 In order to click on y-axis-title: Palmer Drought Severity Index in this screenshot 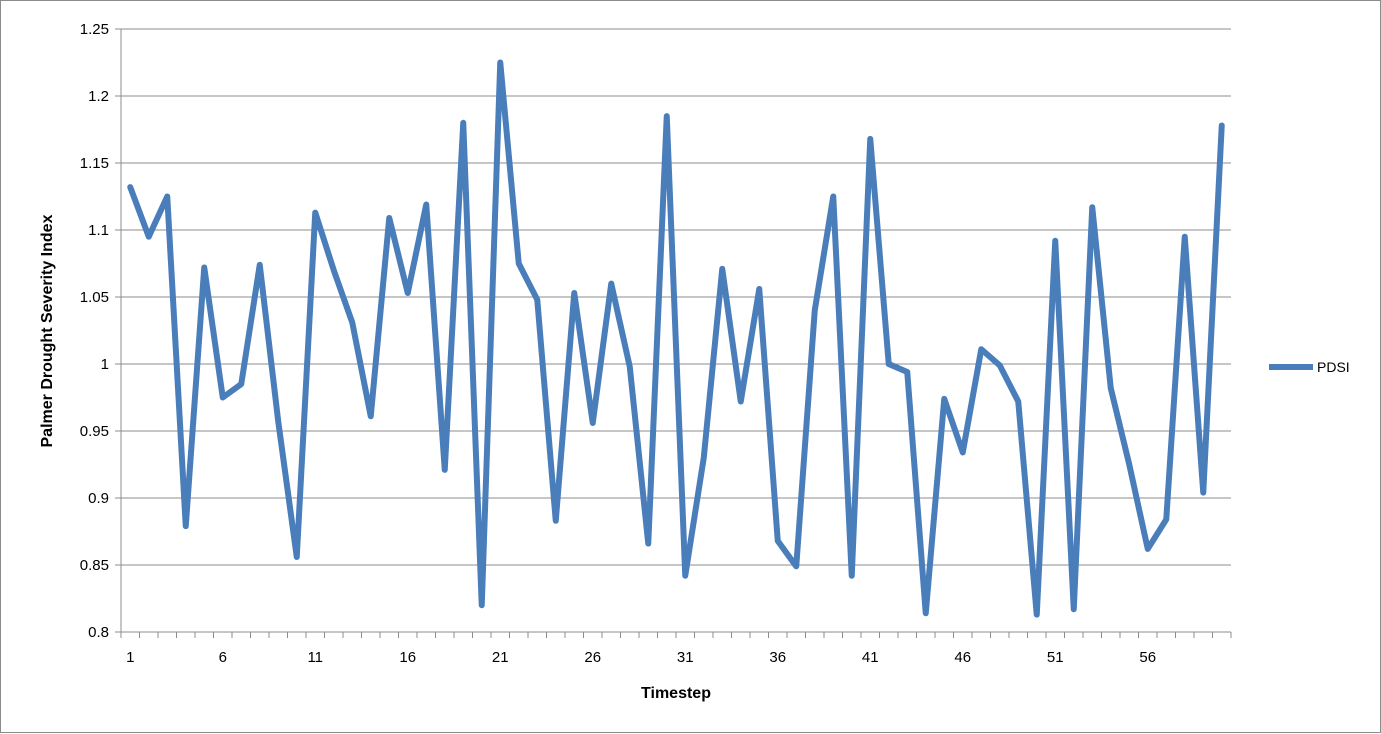, I will do `click(47, 330)`.